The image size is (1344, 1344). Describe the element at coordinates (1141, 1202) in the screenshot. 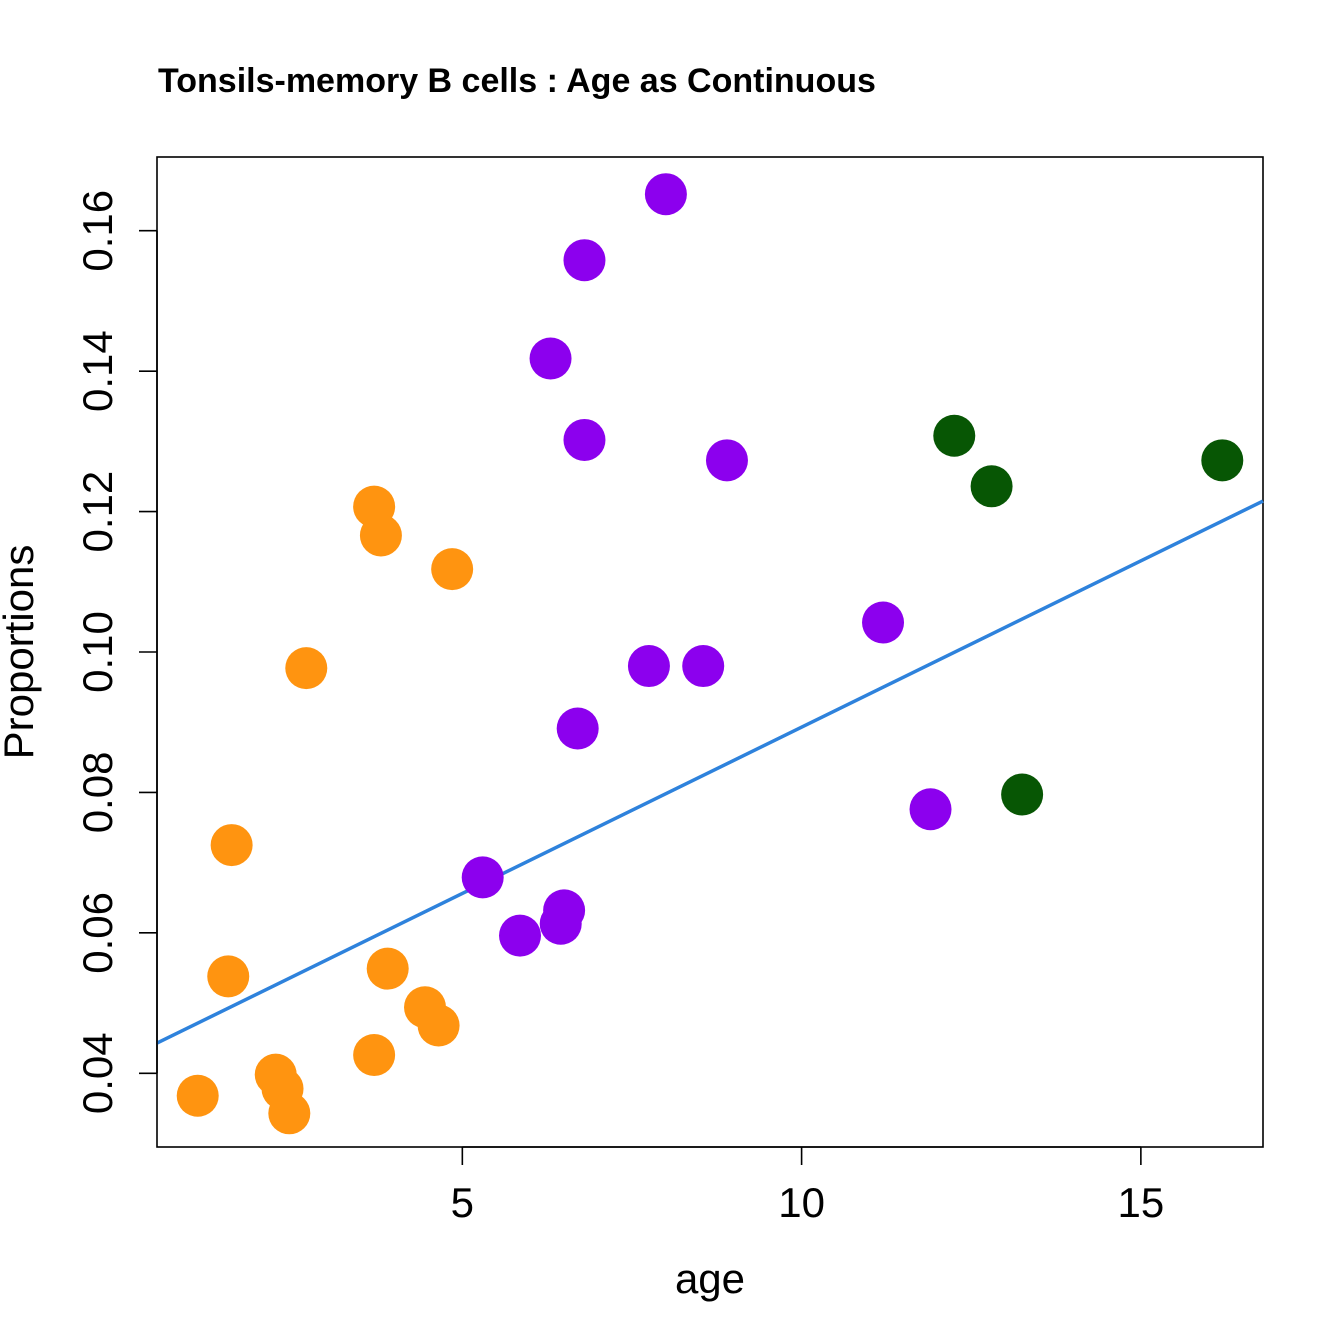

I see `x-tick-label: 15` at that location.